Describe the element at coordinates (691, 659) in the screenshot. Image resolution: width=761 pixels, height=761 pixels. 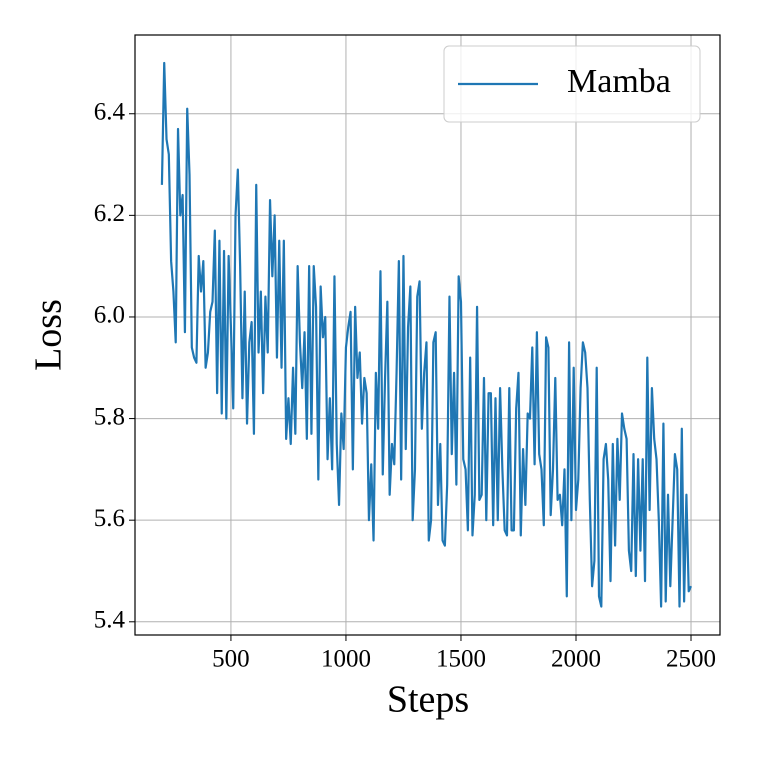
I see `x-tick-label: 2500` at that location.